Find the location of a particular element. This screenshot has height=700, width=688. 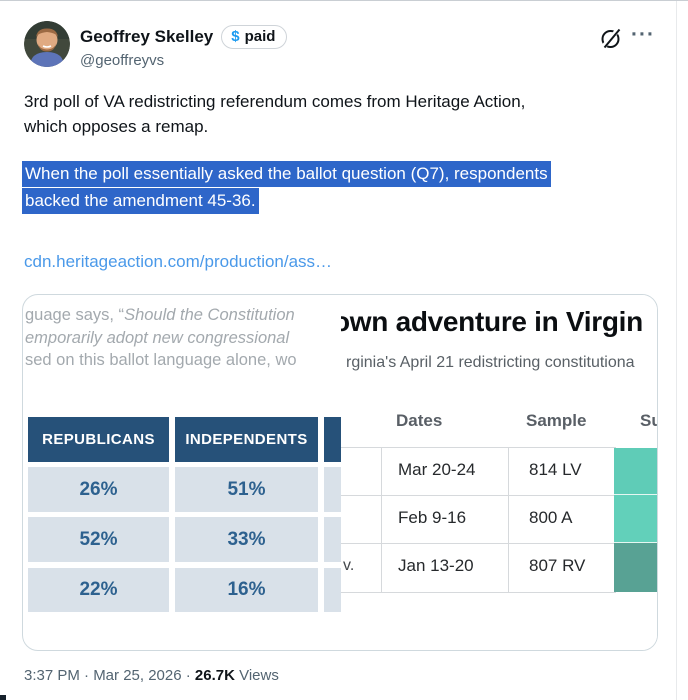

dollar-icon: $ is located at coordinates (235, 36).